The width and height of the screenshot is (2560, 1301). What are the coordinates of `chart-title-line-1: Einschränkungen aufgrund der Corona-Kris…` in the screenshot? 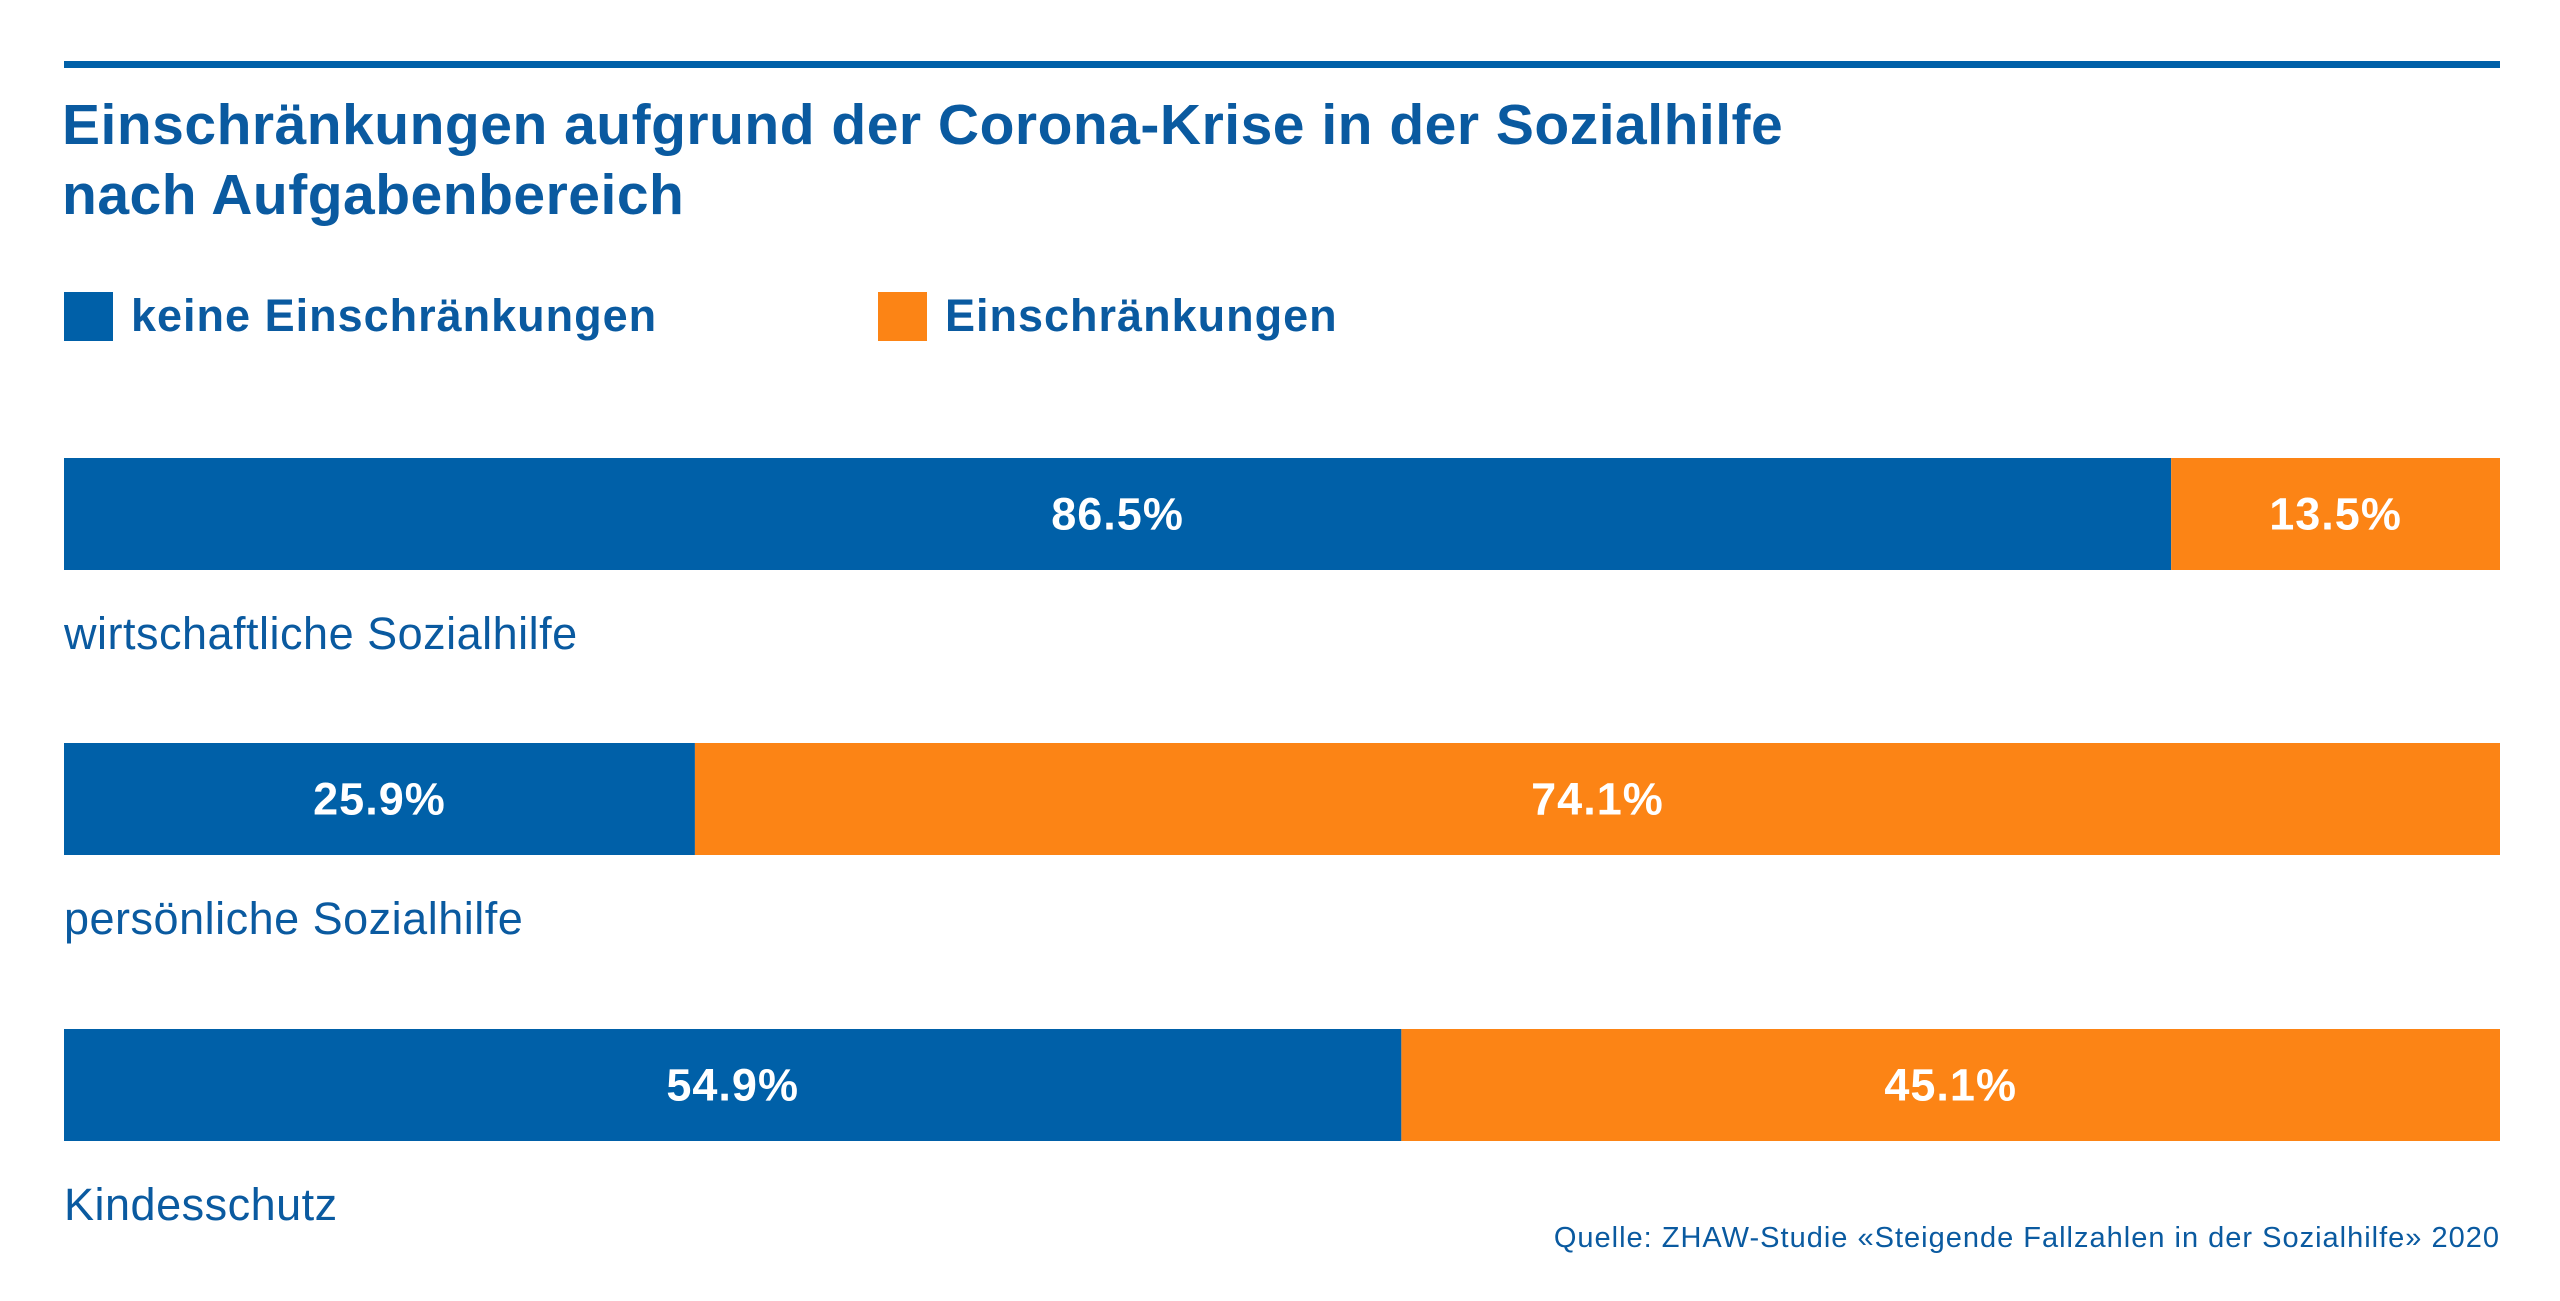 It's located at (923, 125).